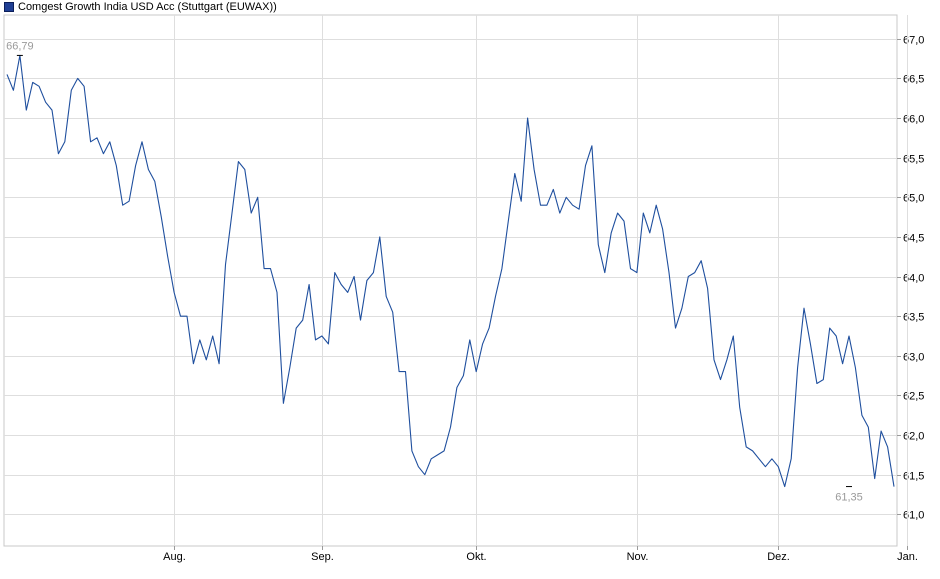 The height and width of the screenshot is (579, 940). What do you see at coordinates (913, 358) in the screenshot?
I see `y-tick-label: 63,0` at bounding box center [913, 358].